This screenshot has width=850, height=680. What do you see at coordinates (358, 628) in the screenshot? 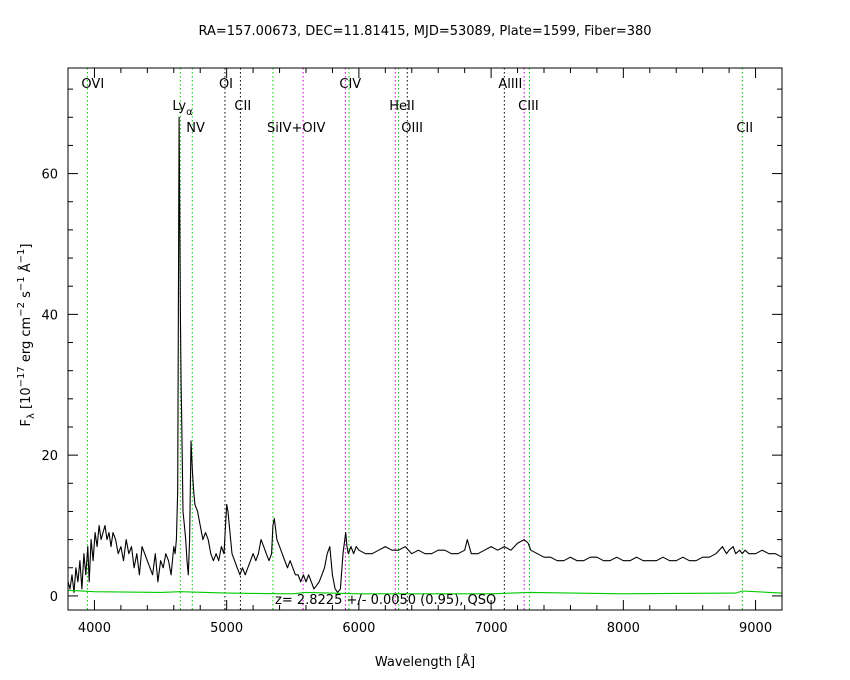
I see `x-tick-label: 6000` at bounding box center [358, 628].